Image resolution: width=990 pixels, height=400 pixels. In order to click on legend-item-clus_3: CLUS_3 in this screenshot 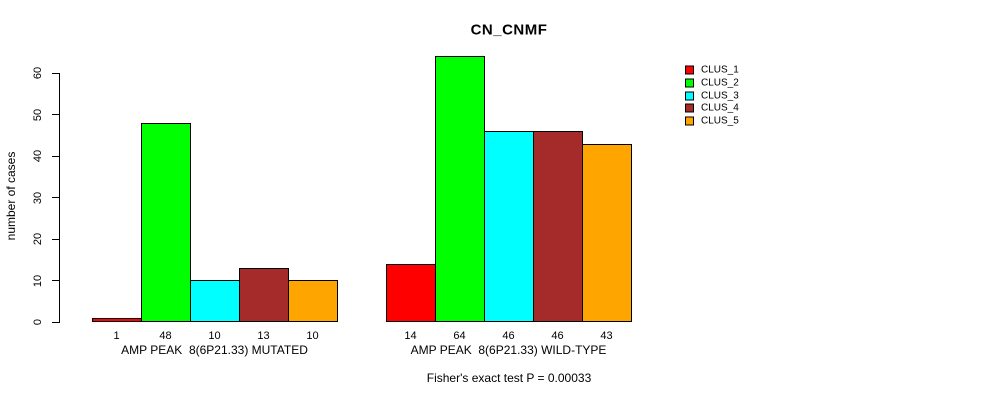, I will do `click(712, 95)`.